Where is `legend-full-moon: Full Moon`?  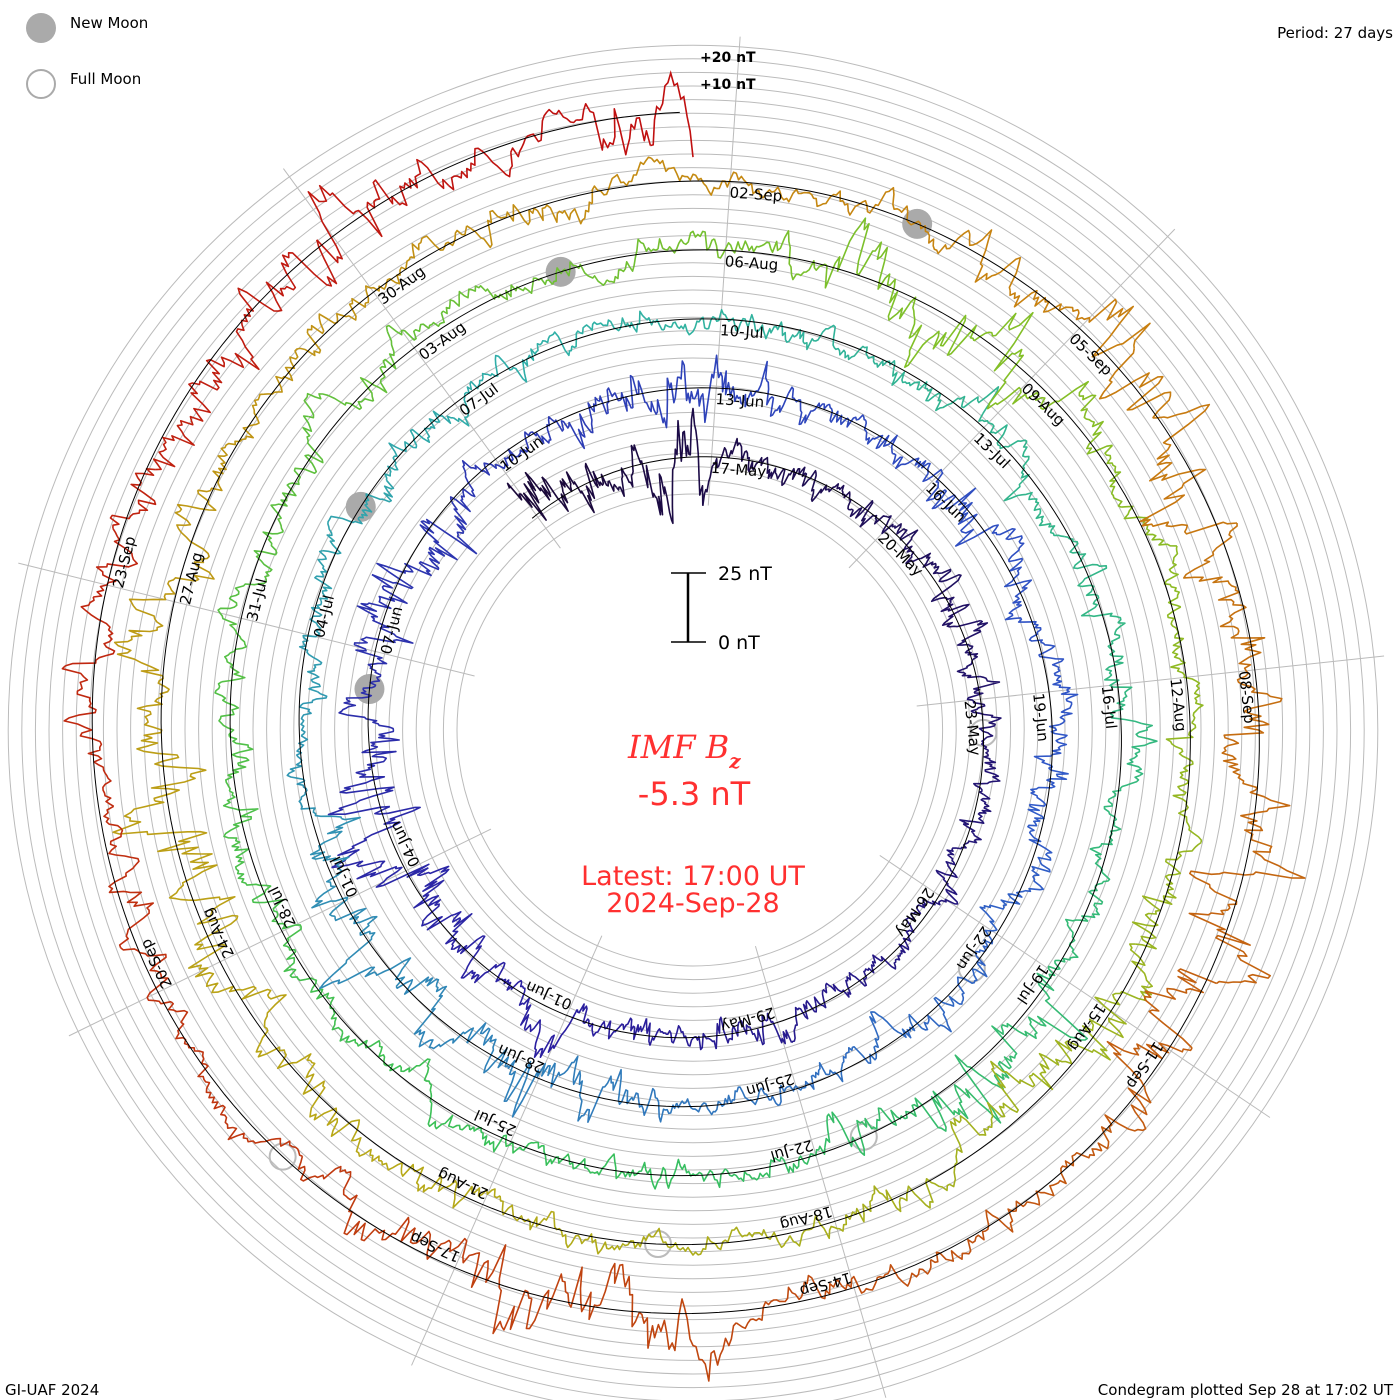
legend-full-moon: Full Moon is located at coordinates (105, 79).